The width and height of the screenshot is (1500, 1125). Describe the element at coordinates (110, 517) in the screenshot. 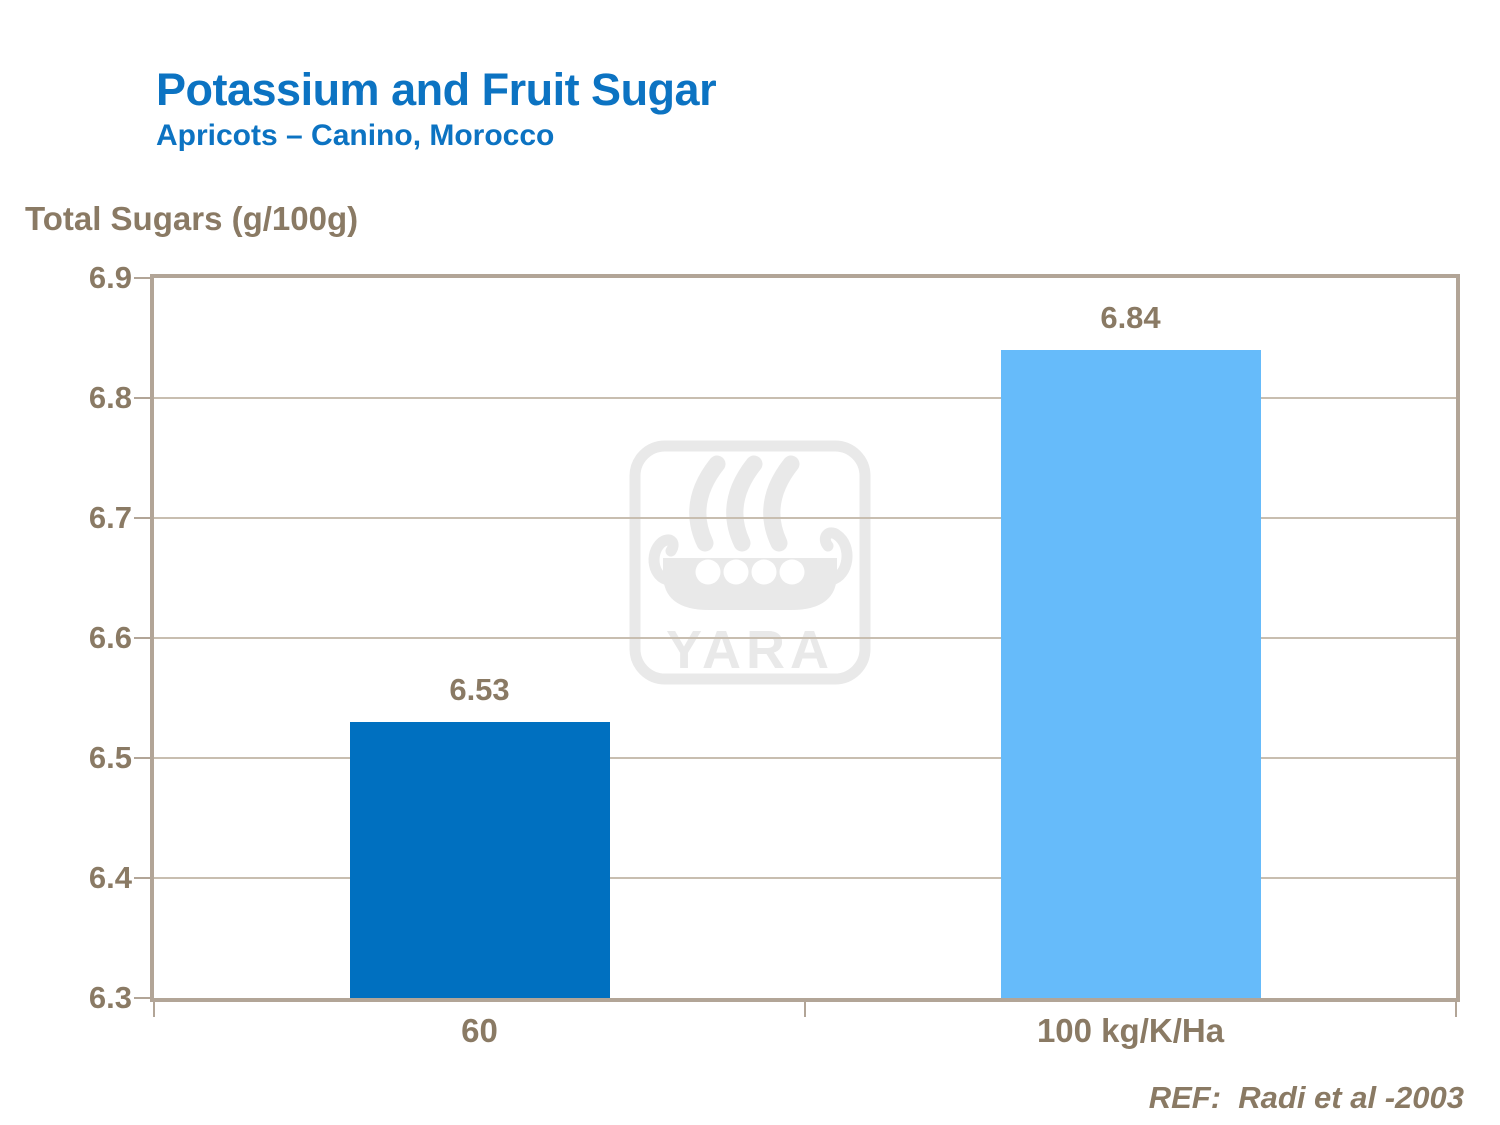

I see `y-tick-label-6.7: 6.7` at that location.